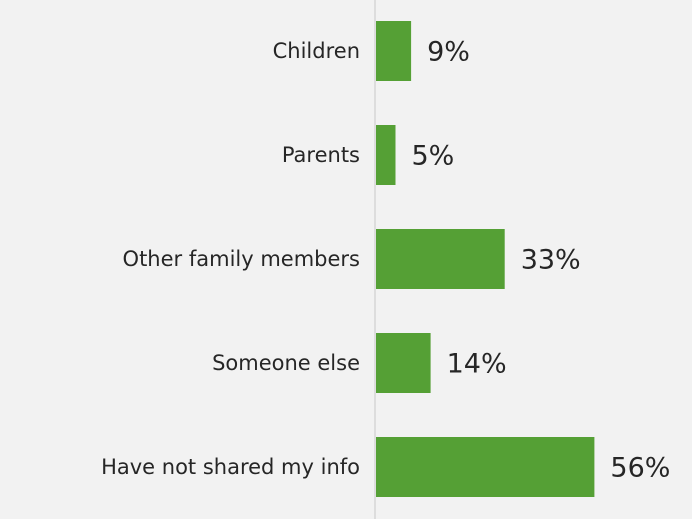  I want to click on data-label: 33%, so click(551, 260).